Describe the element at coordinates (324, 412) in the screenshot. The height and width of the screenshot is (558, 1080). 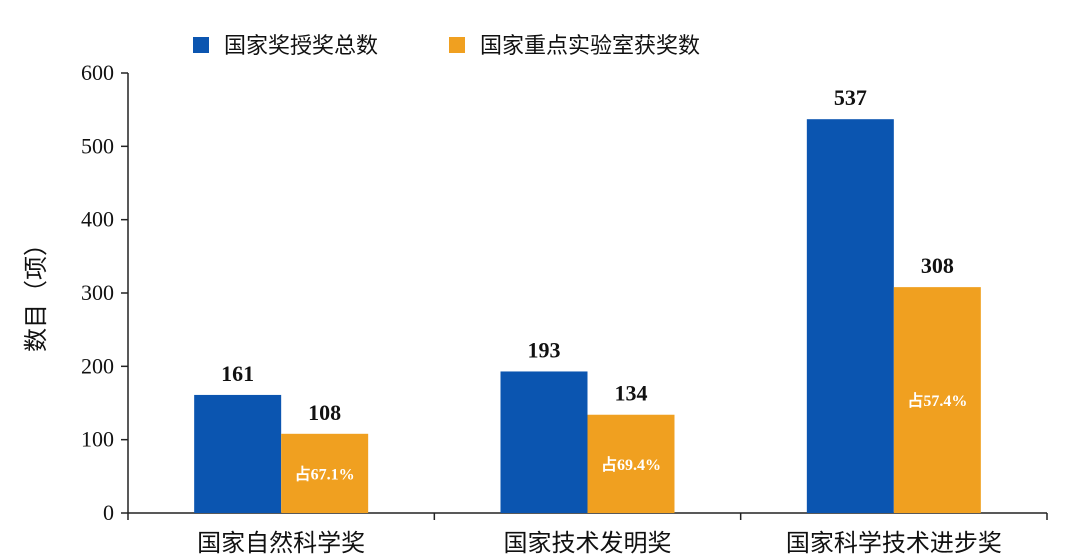
I see `data-label: 108` at that location.